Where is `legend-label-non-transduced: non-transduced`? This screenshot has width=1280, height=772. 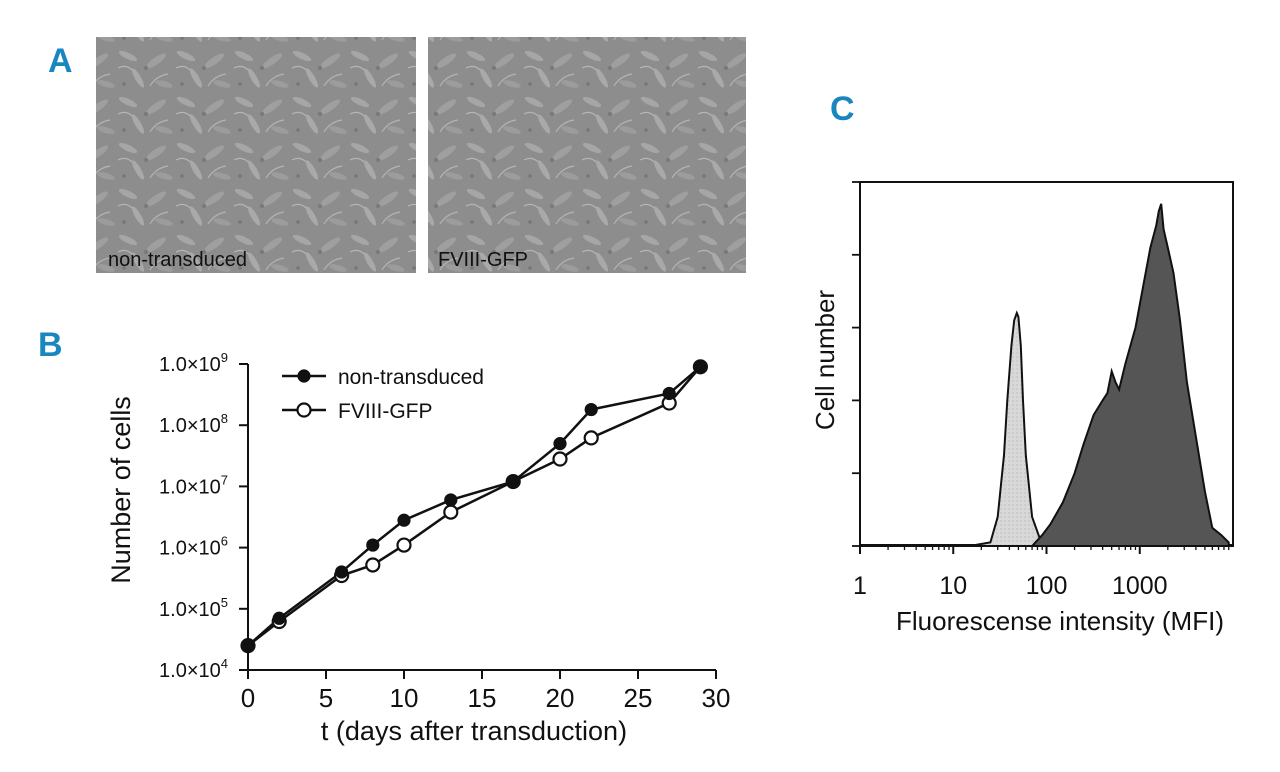
legend-label-non-transduced: non-transduced is located at coordinates (411, 377).